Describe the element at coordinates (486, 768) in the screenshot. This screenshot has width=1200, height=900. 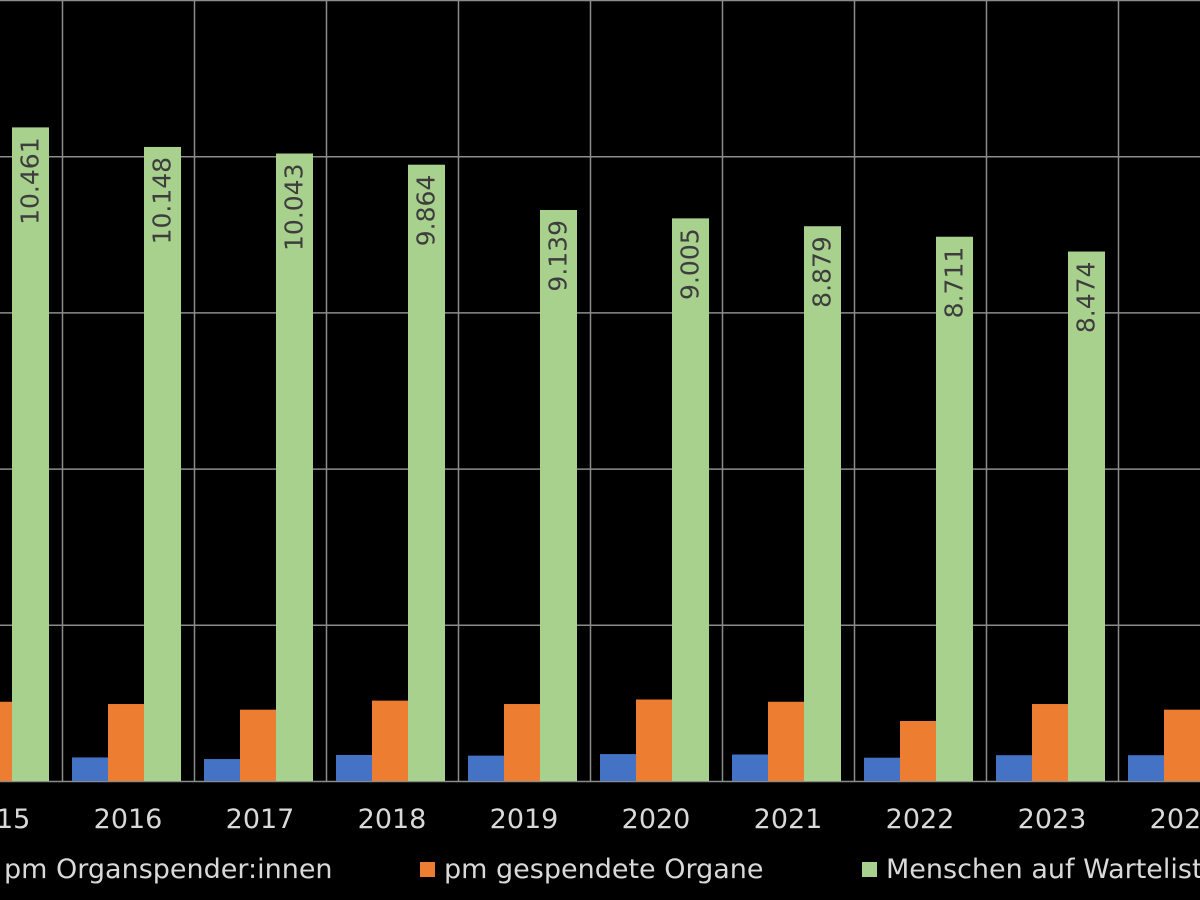
I see `bar-organspender-2019` at that location.